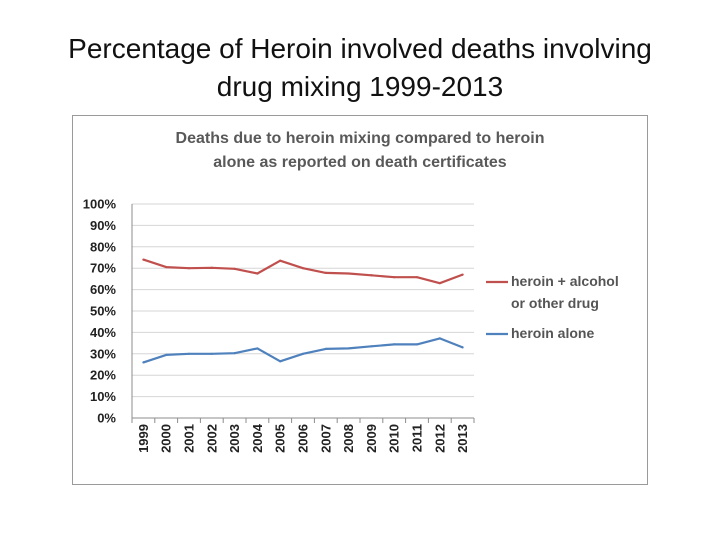 This screenshot has width=720, height=540. Describe the element at coordinates (103, 332) in the screenshot. I see `y-tick-label: 40%` at that location.